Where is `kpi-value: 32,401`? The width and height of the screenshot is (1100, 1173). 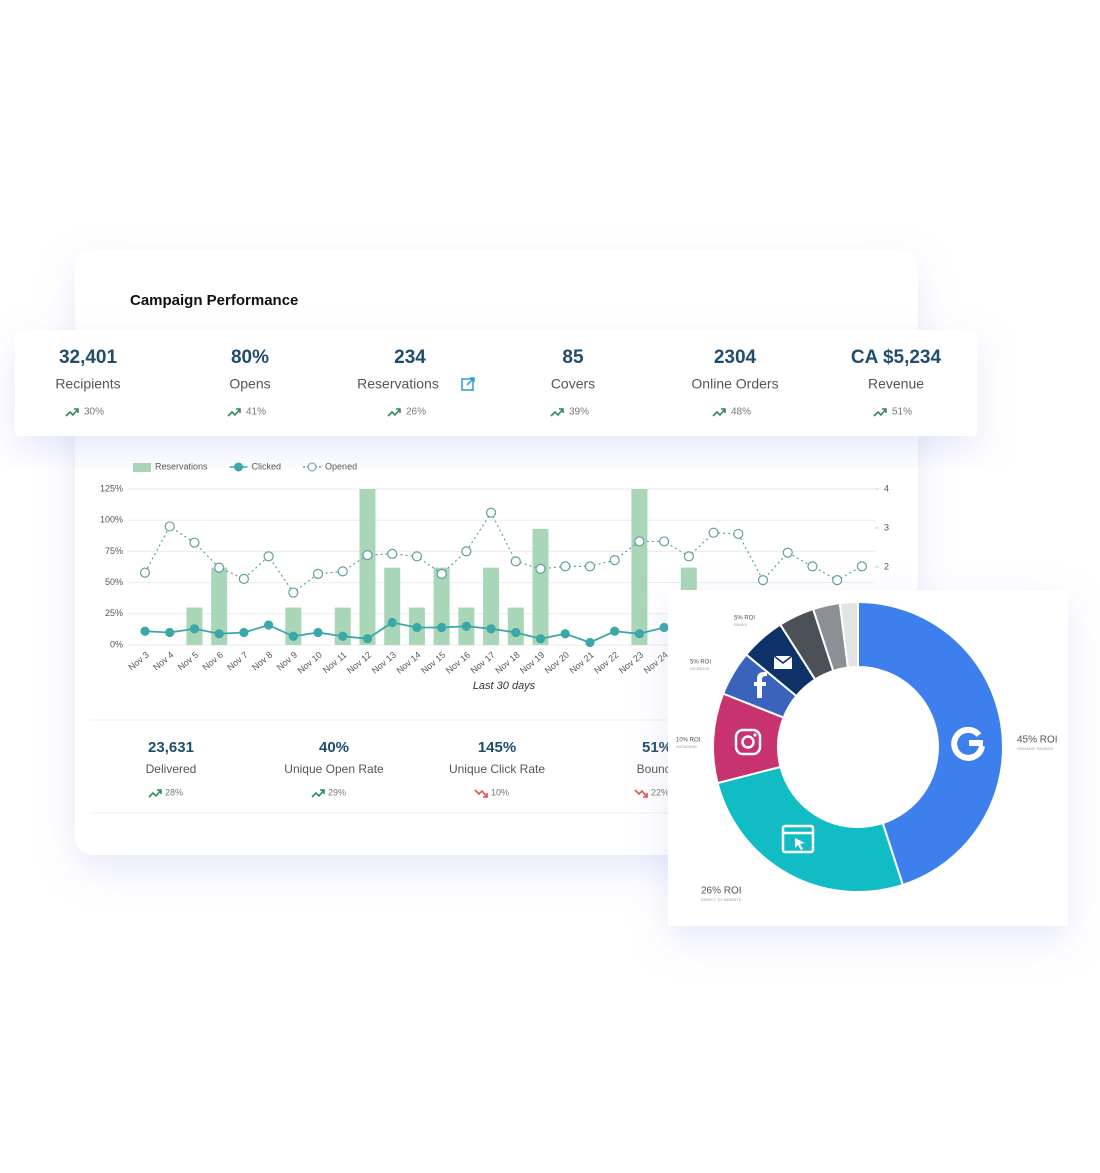 kpi-value: 32,401 is located at coordinates (88, 357).